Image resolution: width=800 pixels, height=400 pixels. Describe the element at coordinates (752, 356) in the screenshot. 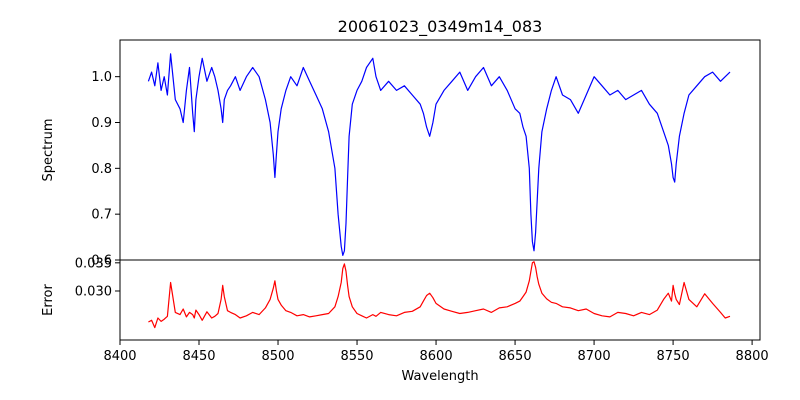

I see `x-tick-label: 8800` at that location.